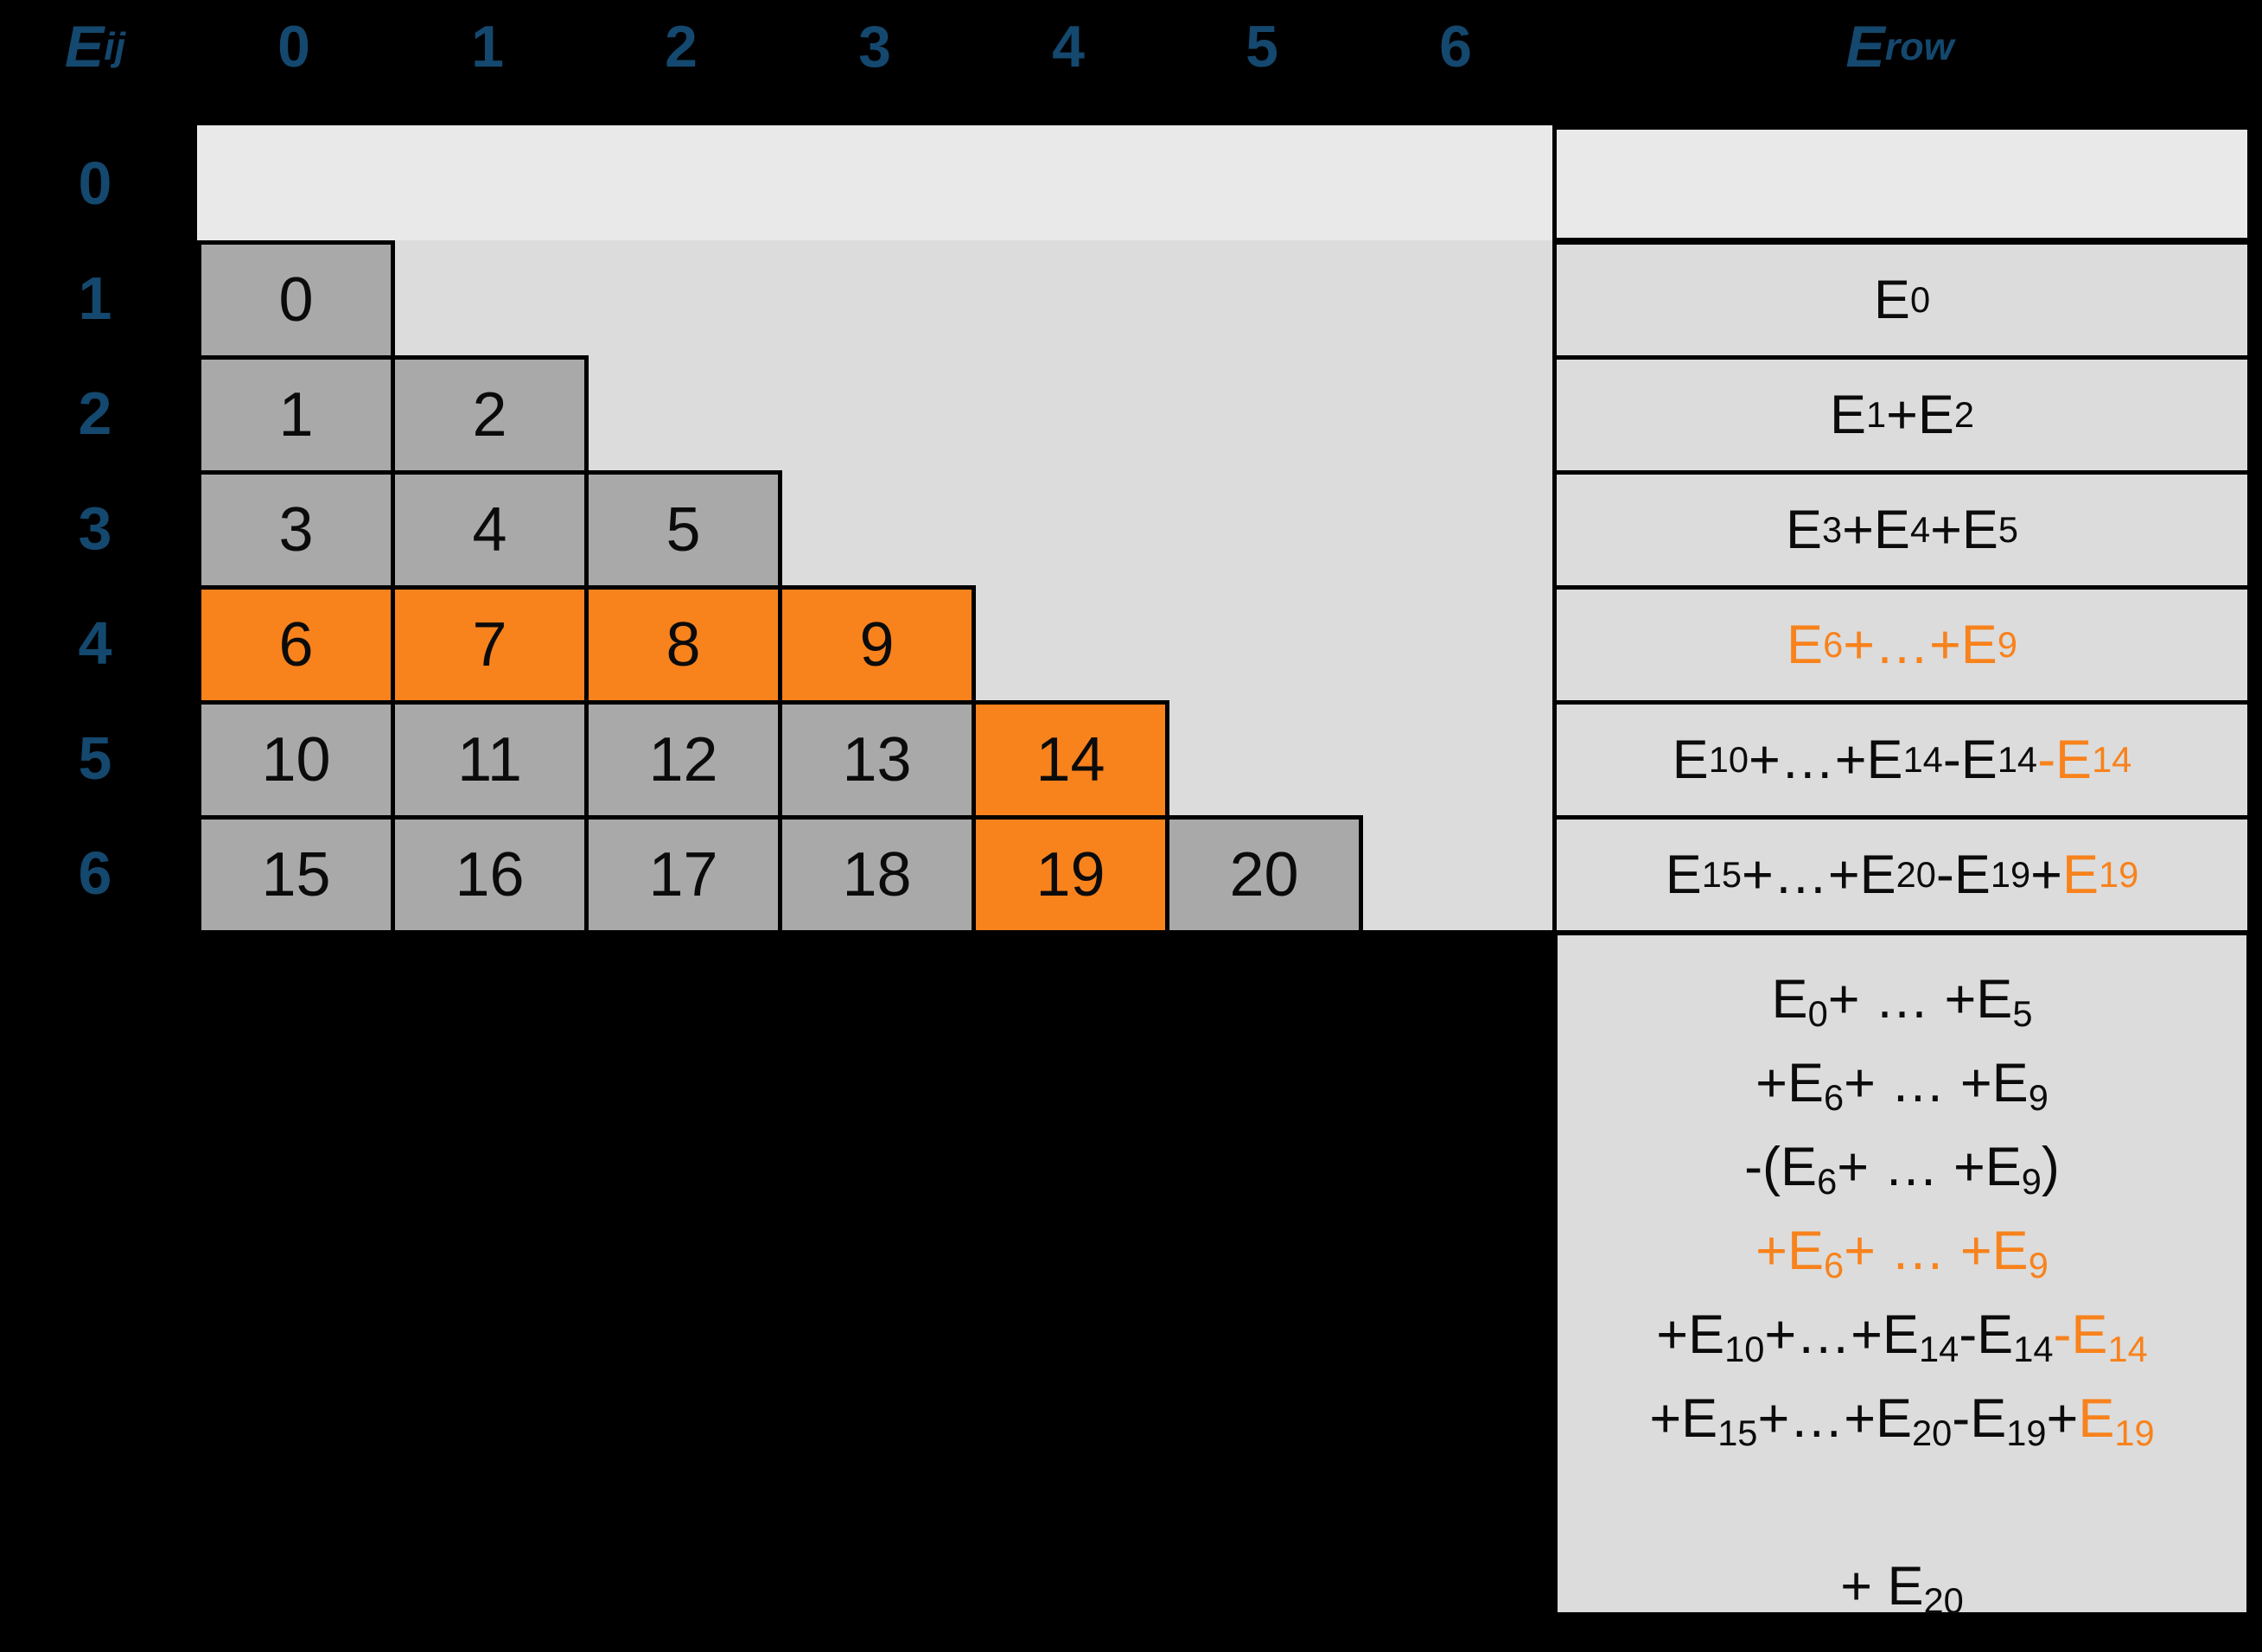  What do you see at coordinates (95, 528) in the screenshot?
I see `row-header-3: 3` at bounding box center [95, 528].